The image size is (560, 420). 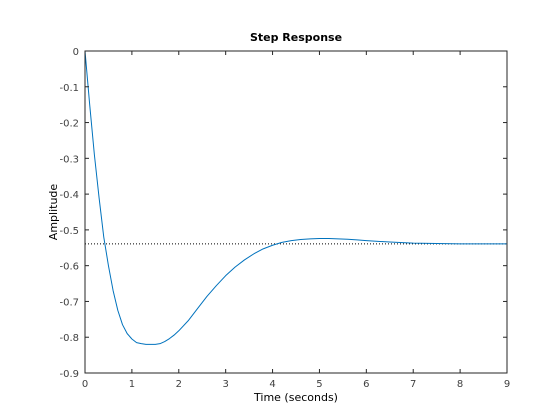 What do you see at coordinates (69, 159) in the screenshot?
I see `y-tick-label: -0.3` at bounding box center [69, 159].